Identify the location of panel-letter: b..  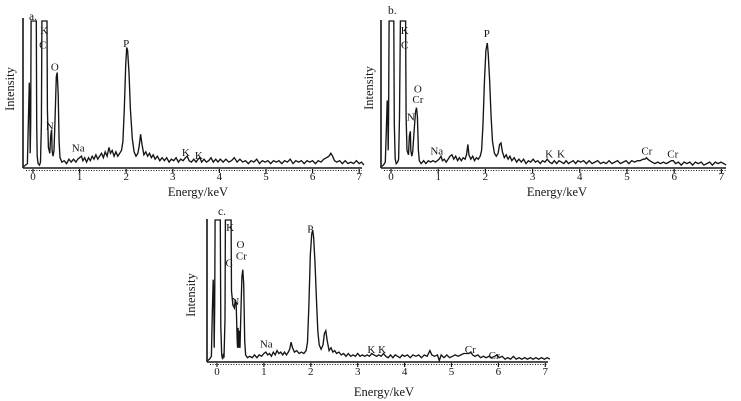
(392, 11).